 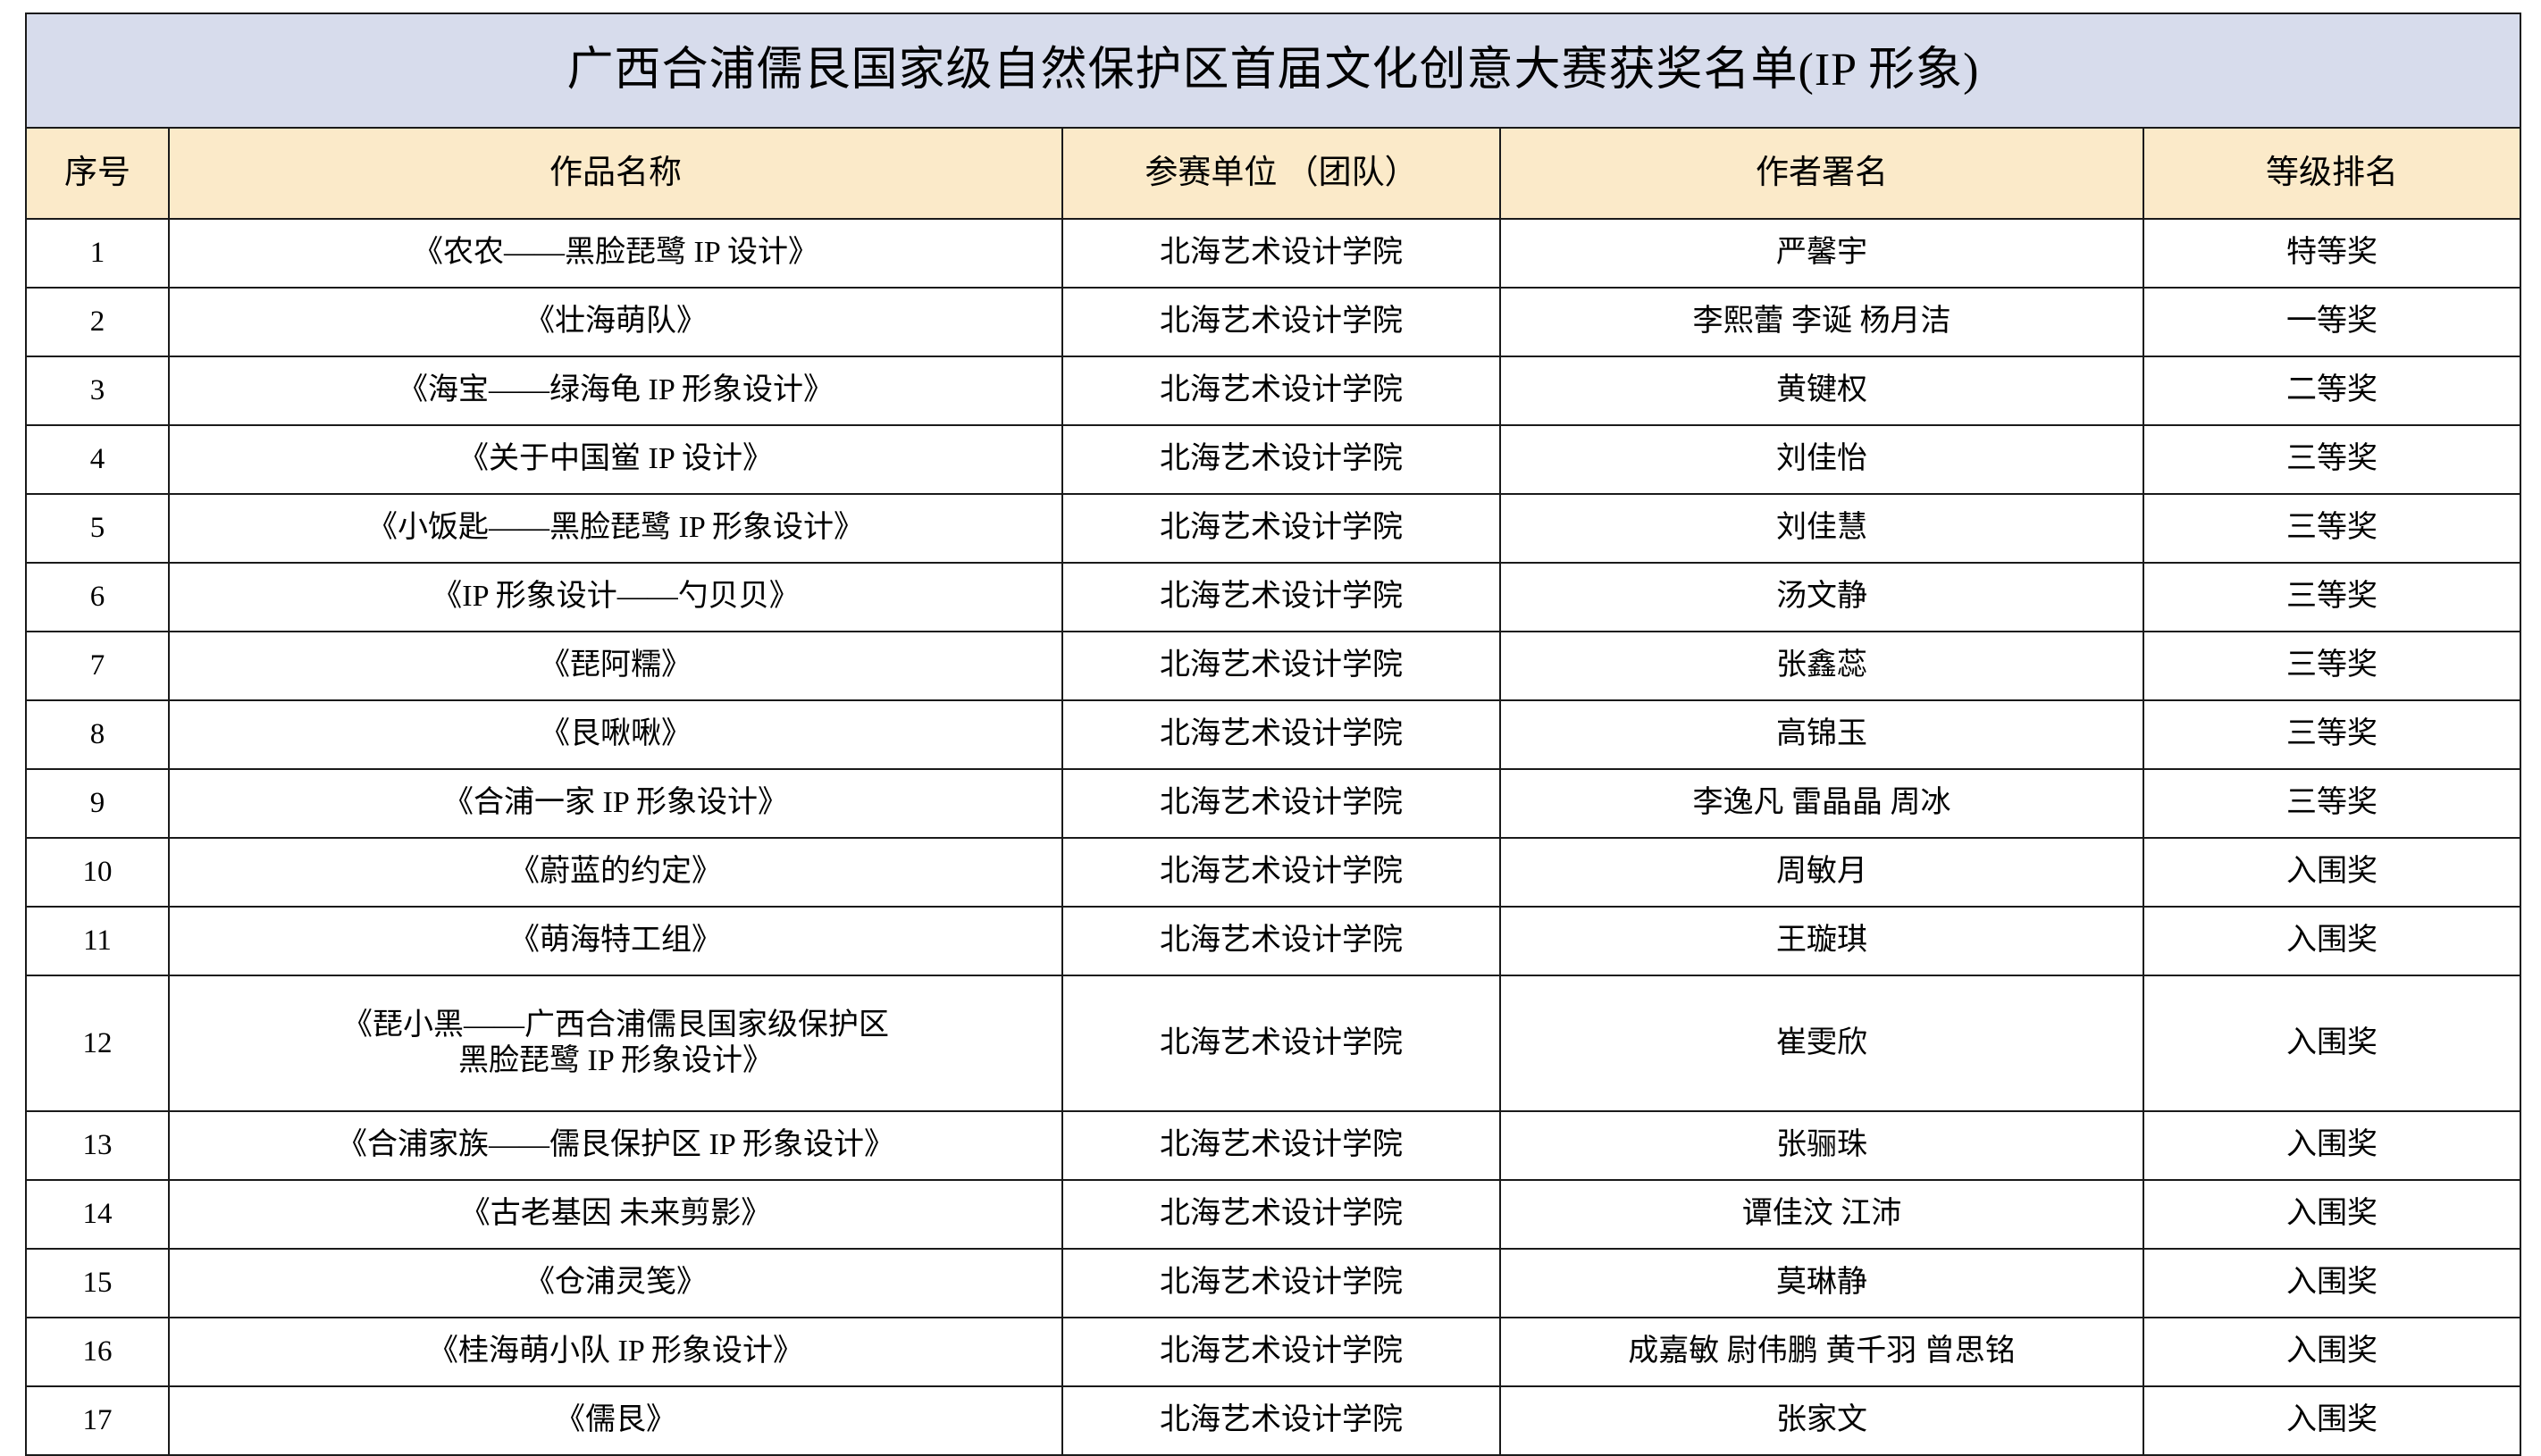 What do you see at coordinates (616, 941) in the screenshot?
I see `cell-work-title: 《萌海特工组》` at bounding box center [616, 941].